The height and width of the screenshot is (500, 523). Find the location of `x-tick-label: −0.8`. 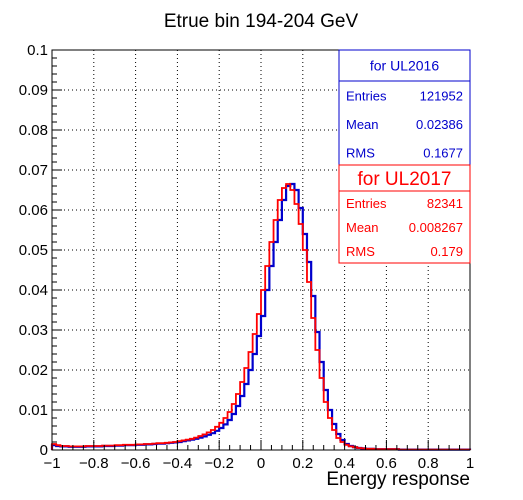

x-tick-label: −0.8 is located at coordinates (94, 463).